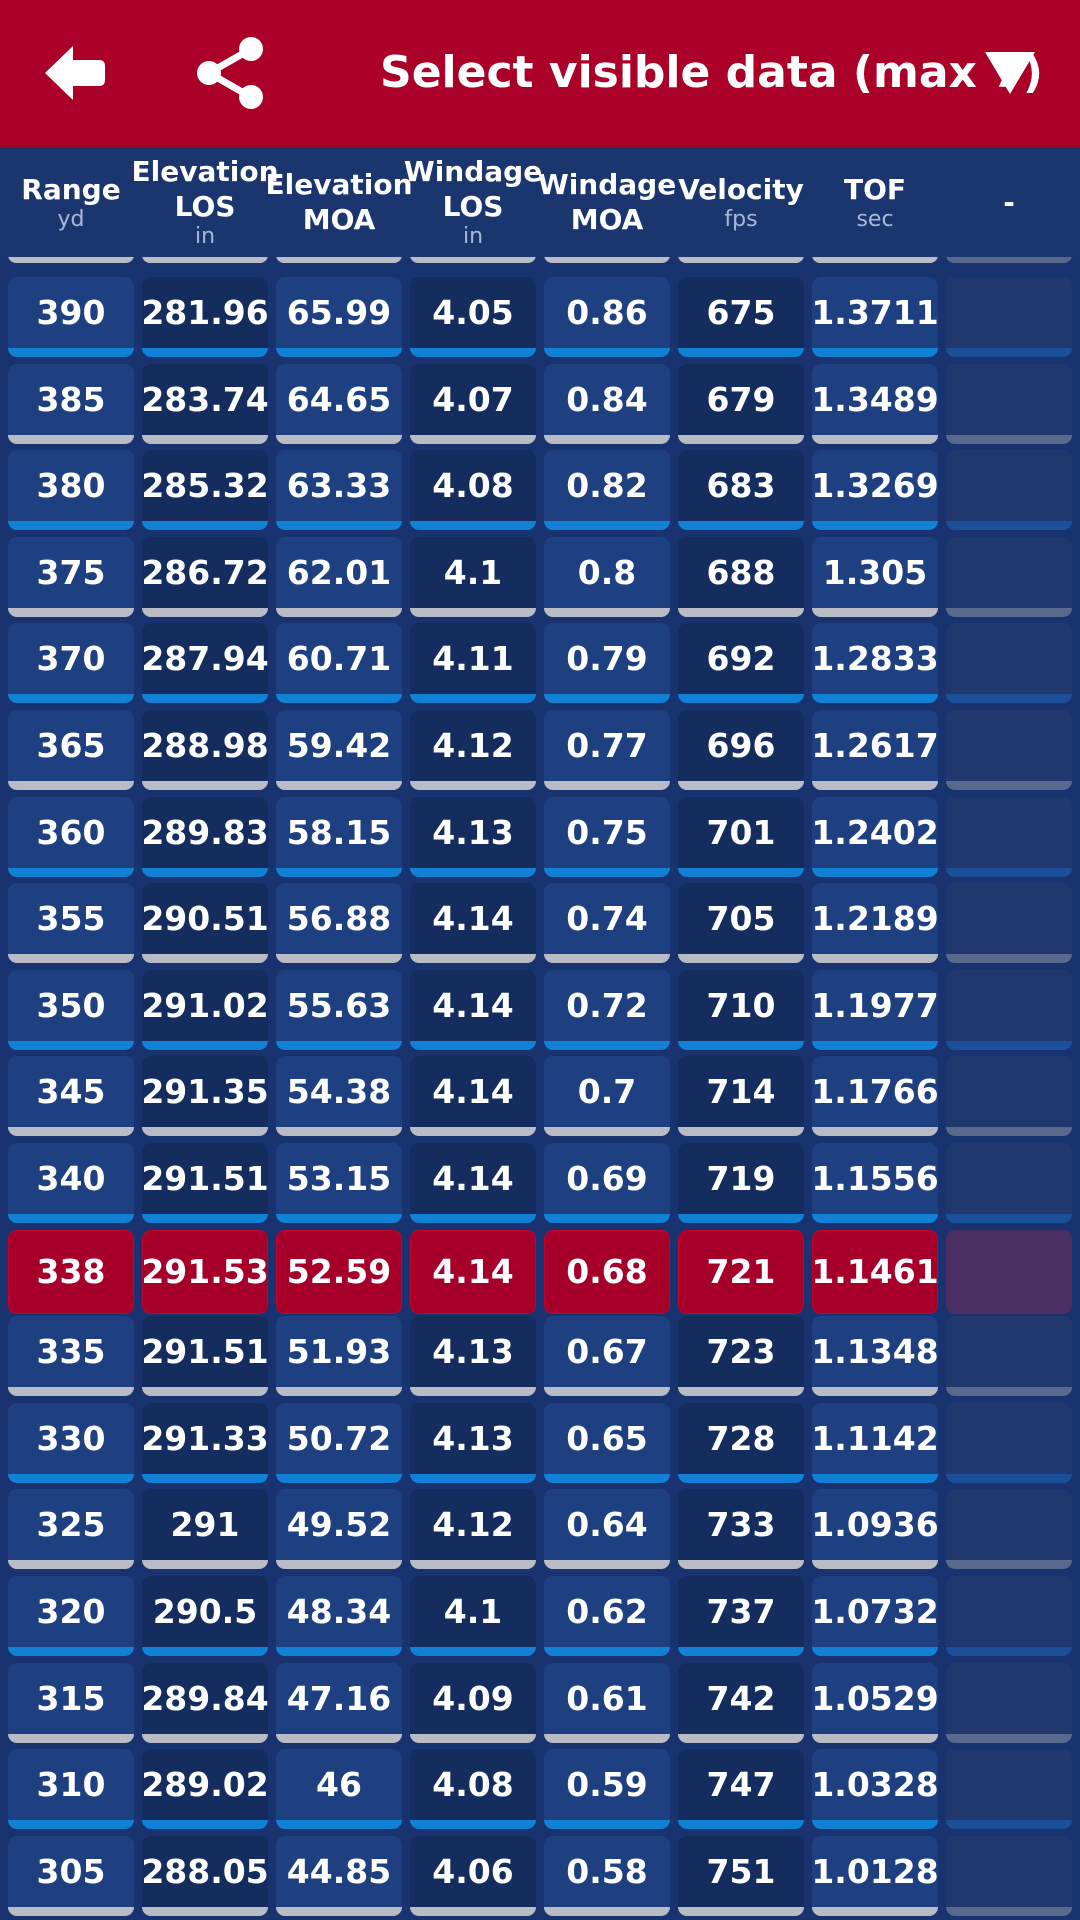  Describe the element at coordinates (875, 202) in the screenshot. I see `column-header-tof: TOF sec` at that location.